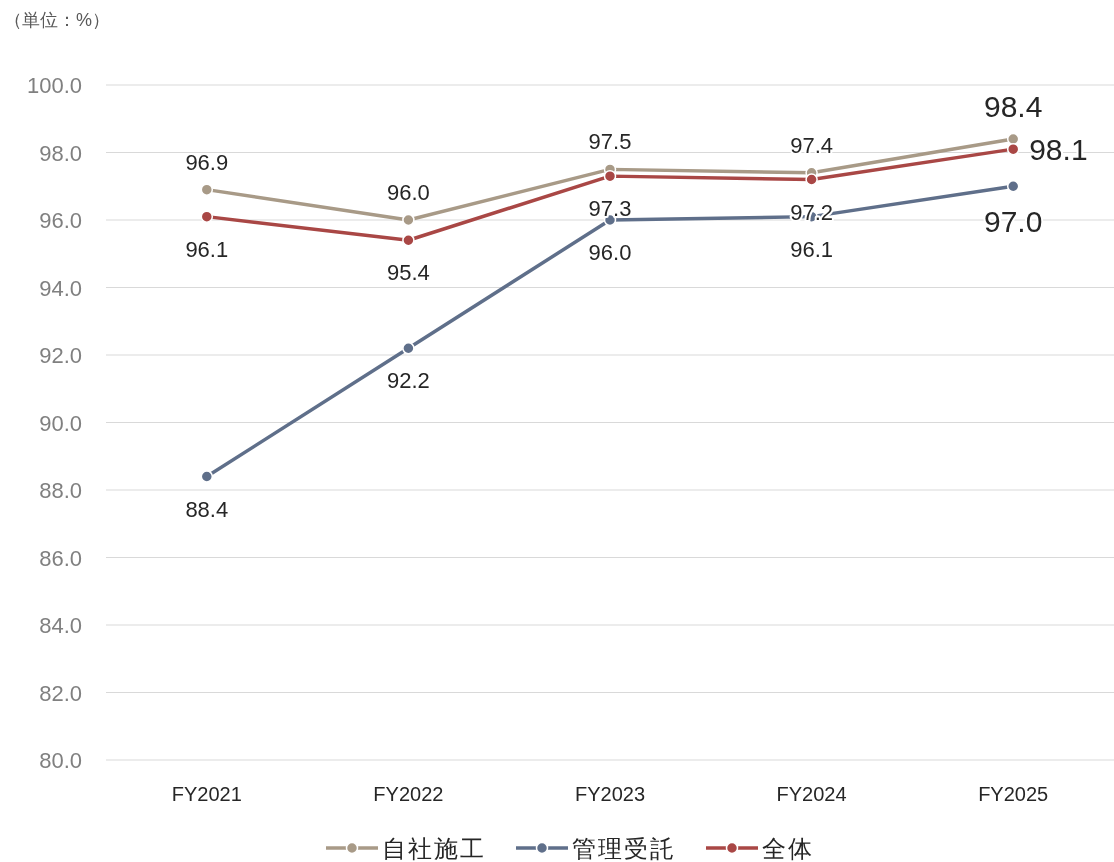 The height and width of the screenshot is (862, 1114). What do you see at coordinates (60, 760) in the screenshot?
I see `y-tick-label: 80.0` at bounding box center [60, 760].